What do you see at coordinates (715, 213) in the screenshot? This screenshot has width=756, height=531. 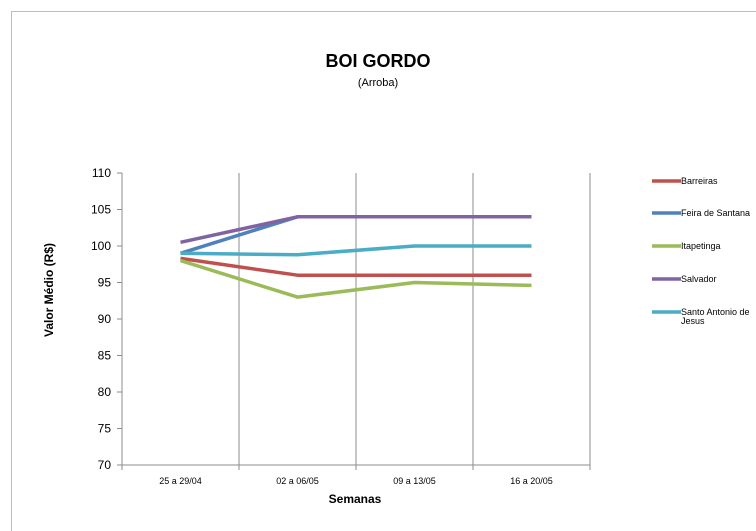 I see `legend-label: Feira de Santana` at bounding box center [715, 213].